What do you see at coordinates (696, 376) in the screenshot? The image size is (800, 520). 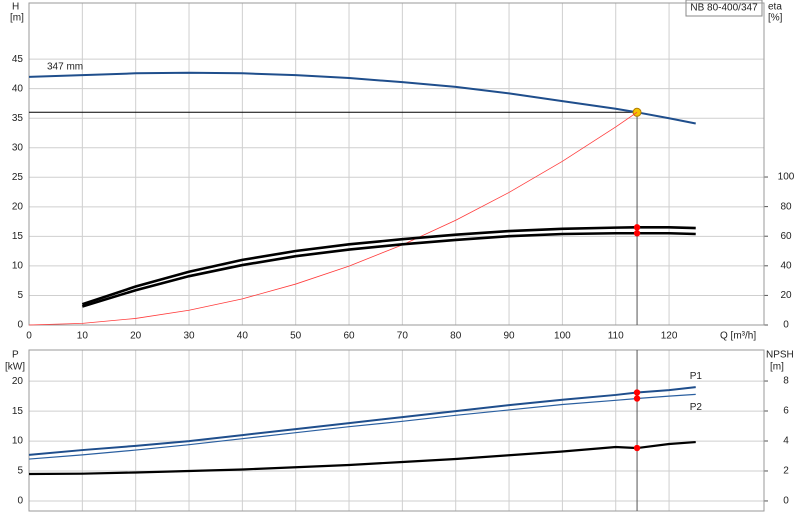 I see `series-label: P1` at bounding box center [696, 376].